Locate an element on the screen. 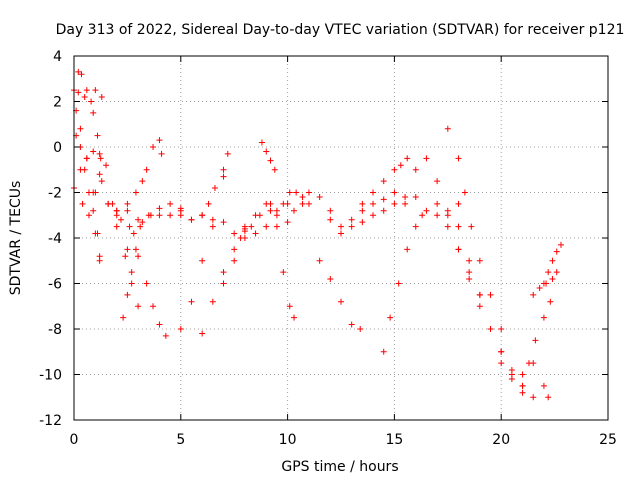 This screenshot has width=640, height=480. y-tick-label: -8 is located at coordinates (55, 330).